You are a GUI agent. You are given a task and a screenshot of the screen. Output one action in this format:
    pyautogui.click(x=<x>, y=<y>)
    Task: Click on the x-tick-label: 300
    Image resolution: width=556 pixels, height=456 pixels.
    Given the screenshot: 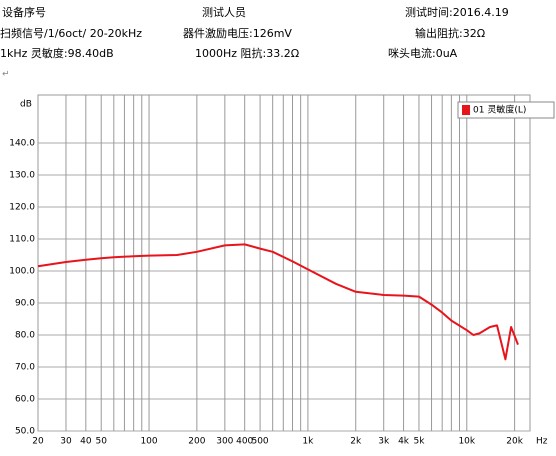 What is the action you would take?
    pyautogui.click(x=224, y=442)
    